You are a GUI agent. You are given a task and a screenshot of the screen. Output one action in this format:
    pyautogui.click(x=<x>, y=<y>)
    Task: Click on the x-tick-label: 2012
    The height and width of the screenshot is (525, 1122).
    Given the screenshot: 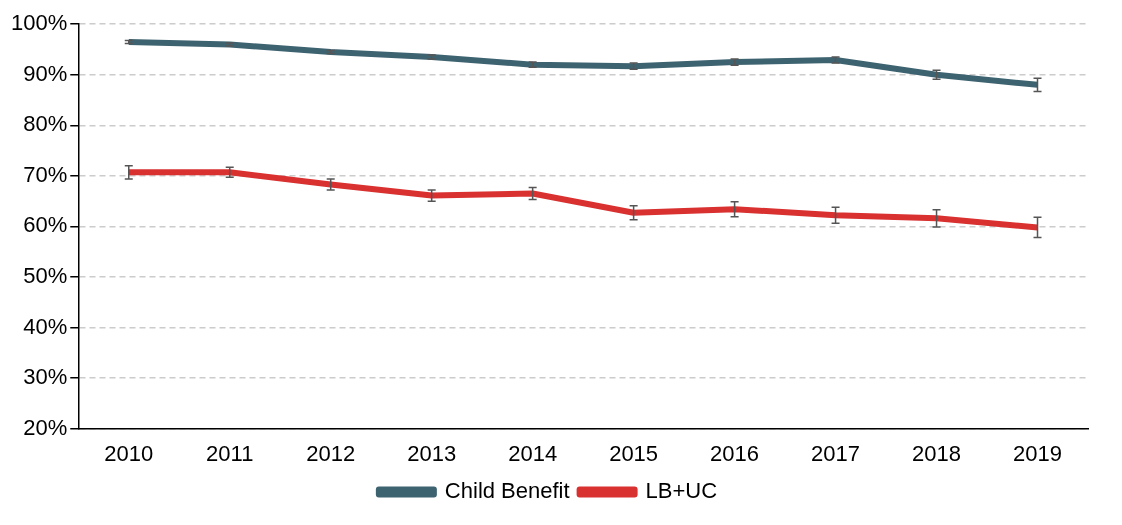 What is the action you would take?
    pyautogui.click(x=331, y=453)
    